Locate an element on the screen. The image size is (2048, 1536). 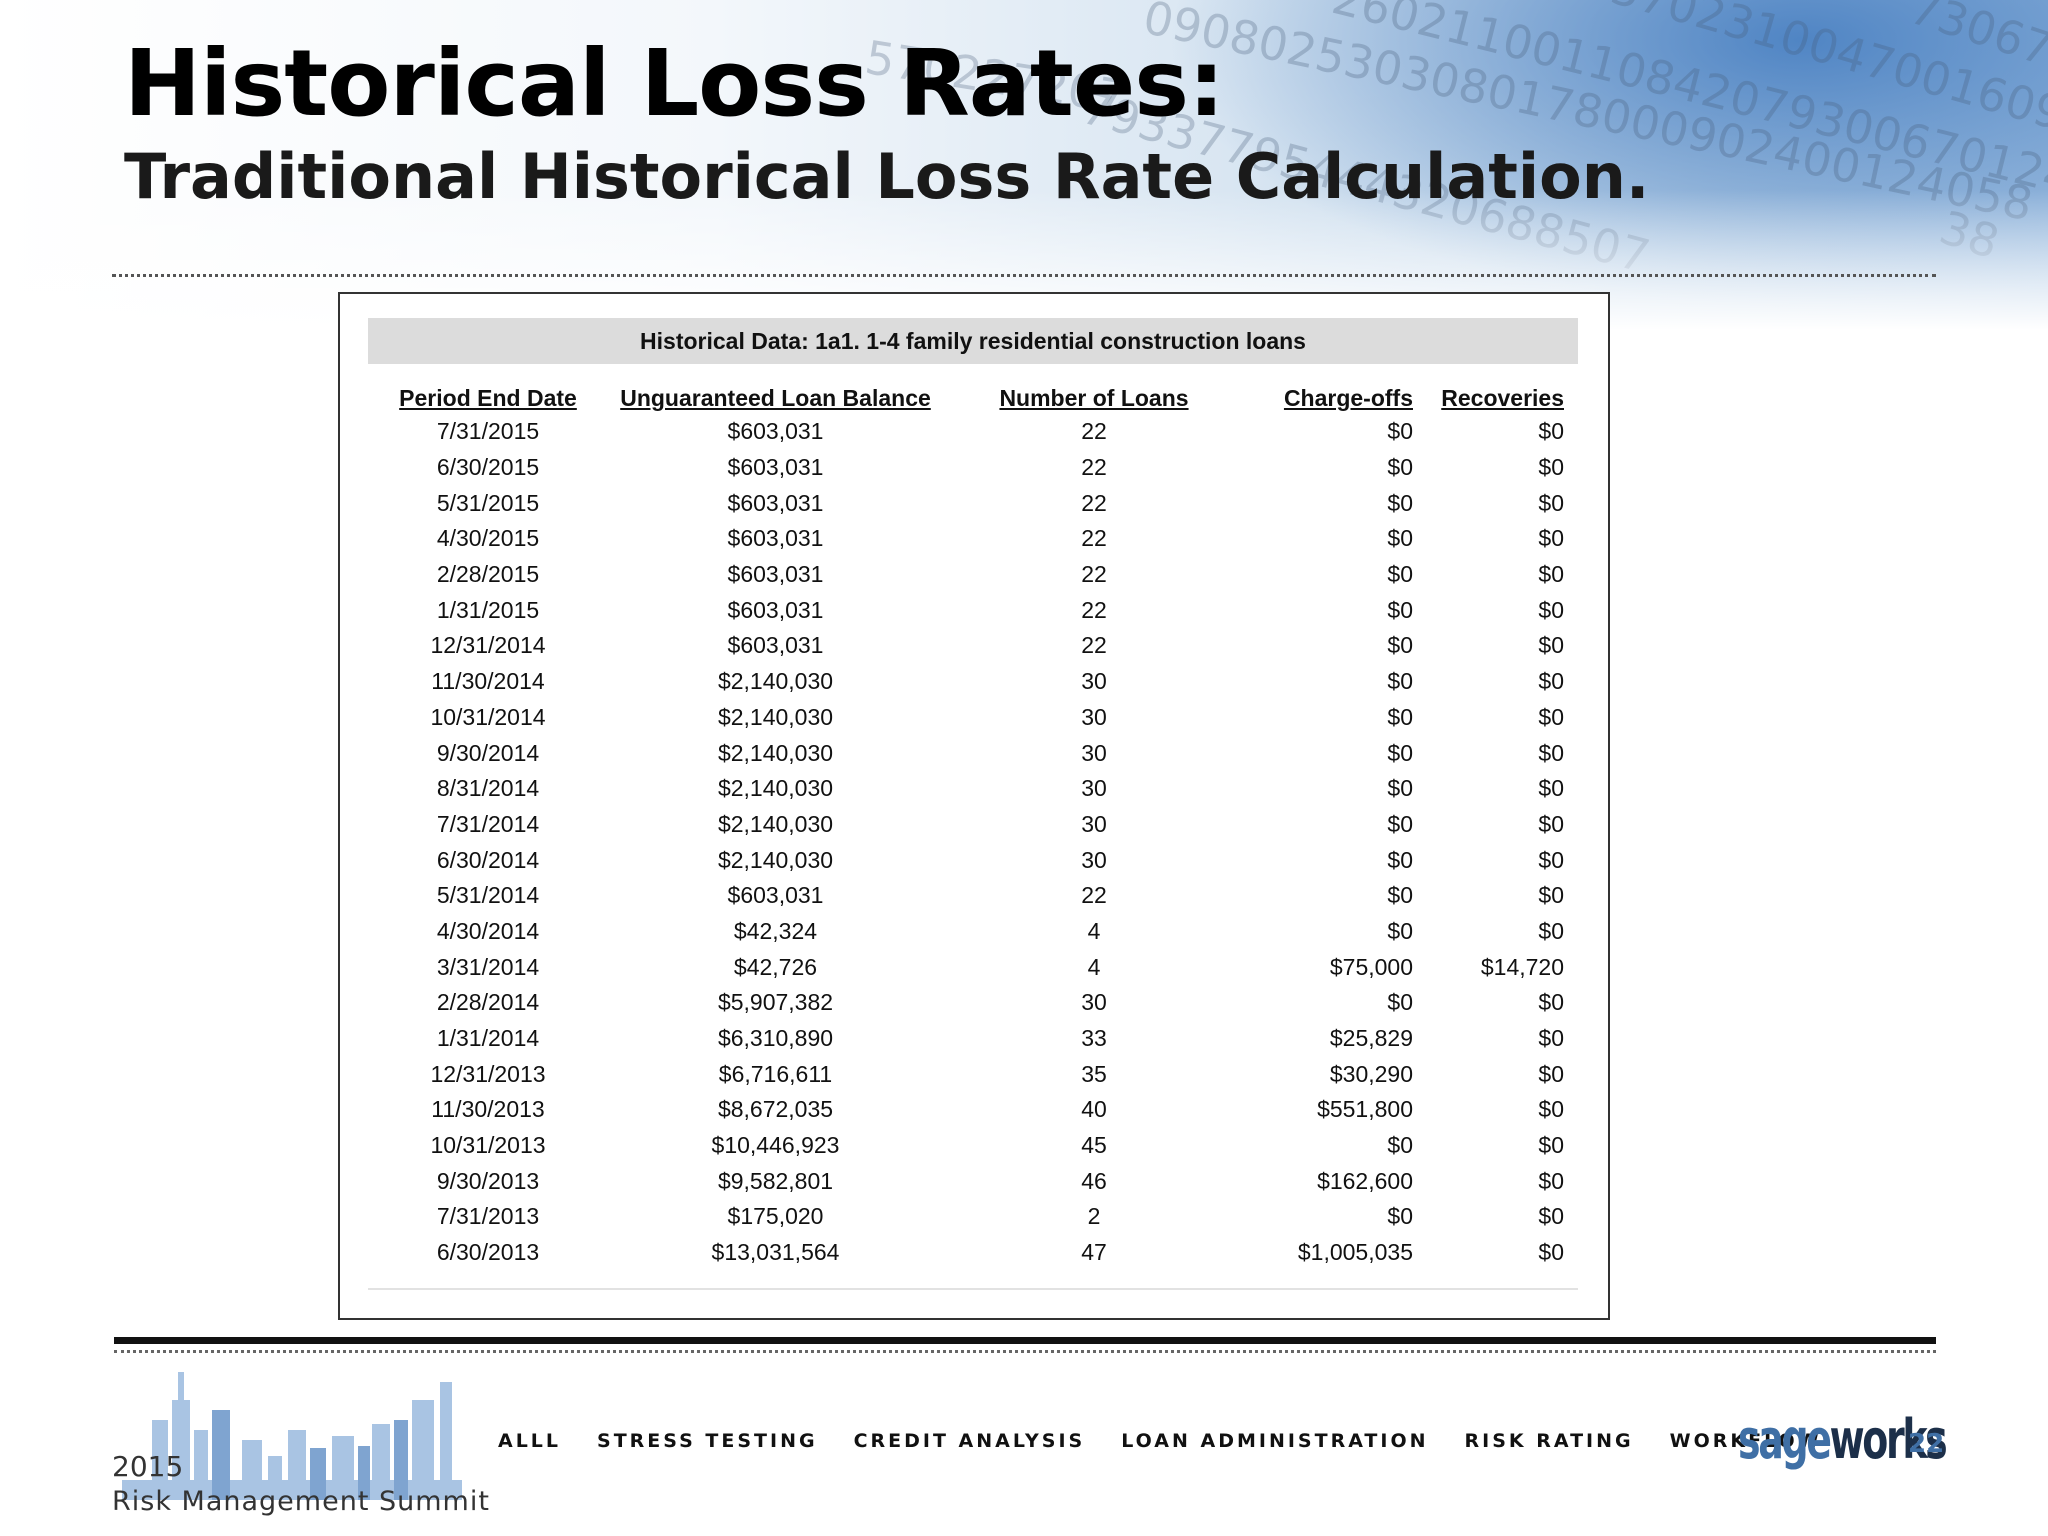
table-row: 2/28/2014 $5,907,382 30 $0 $0 is located at coordinates (973, 1003).